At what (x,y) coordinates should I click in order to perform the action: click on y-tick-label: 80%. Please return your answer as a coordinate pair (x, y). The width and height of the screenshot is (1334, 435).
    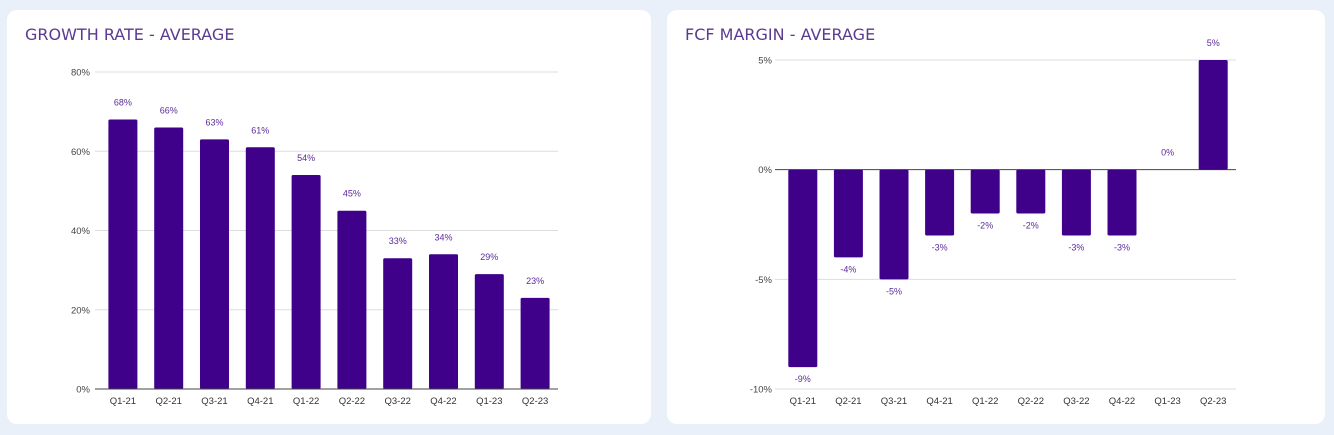
    Looking at the image, I should click on (81, 73).